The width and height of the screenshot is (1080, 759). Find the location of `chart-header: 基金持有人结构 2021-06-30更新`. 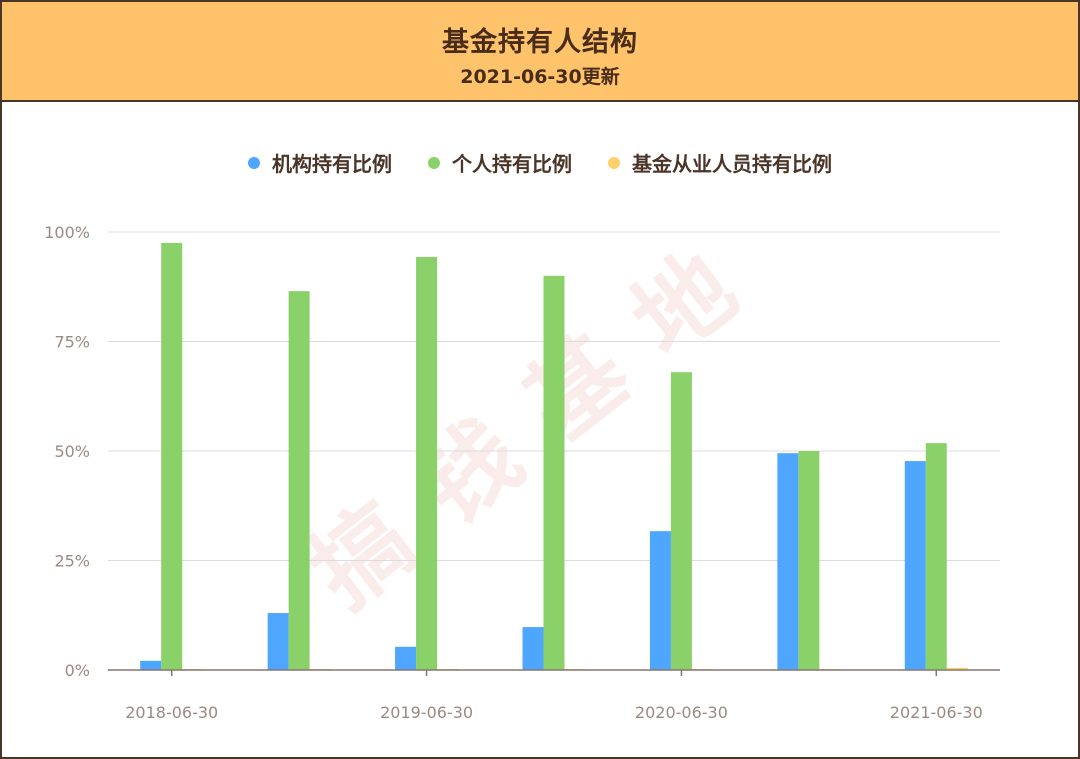

chart-header: 基金持有人结构 2021-06-30更新 is located at coordinates (540, 52).